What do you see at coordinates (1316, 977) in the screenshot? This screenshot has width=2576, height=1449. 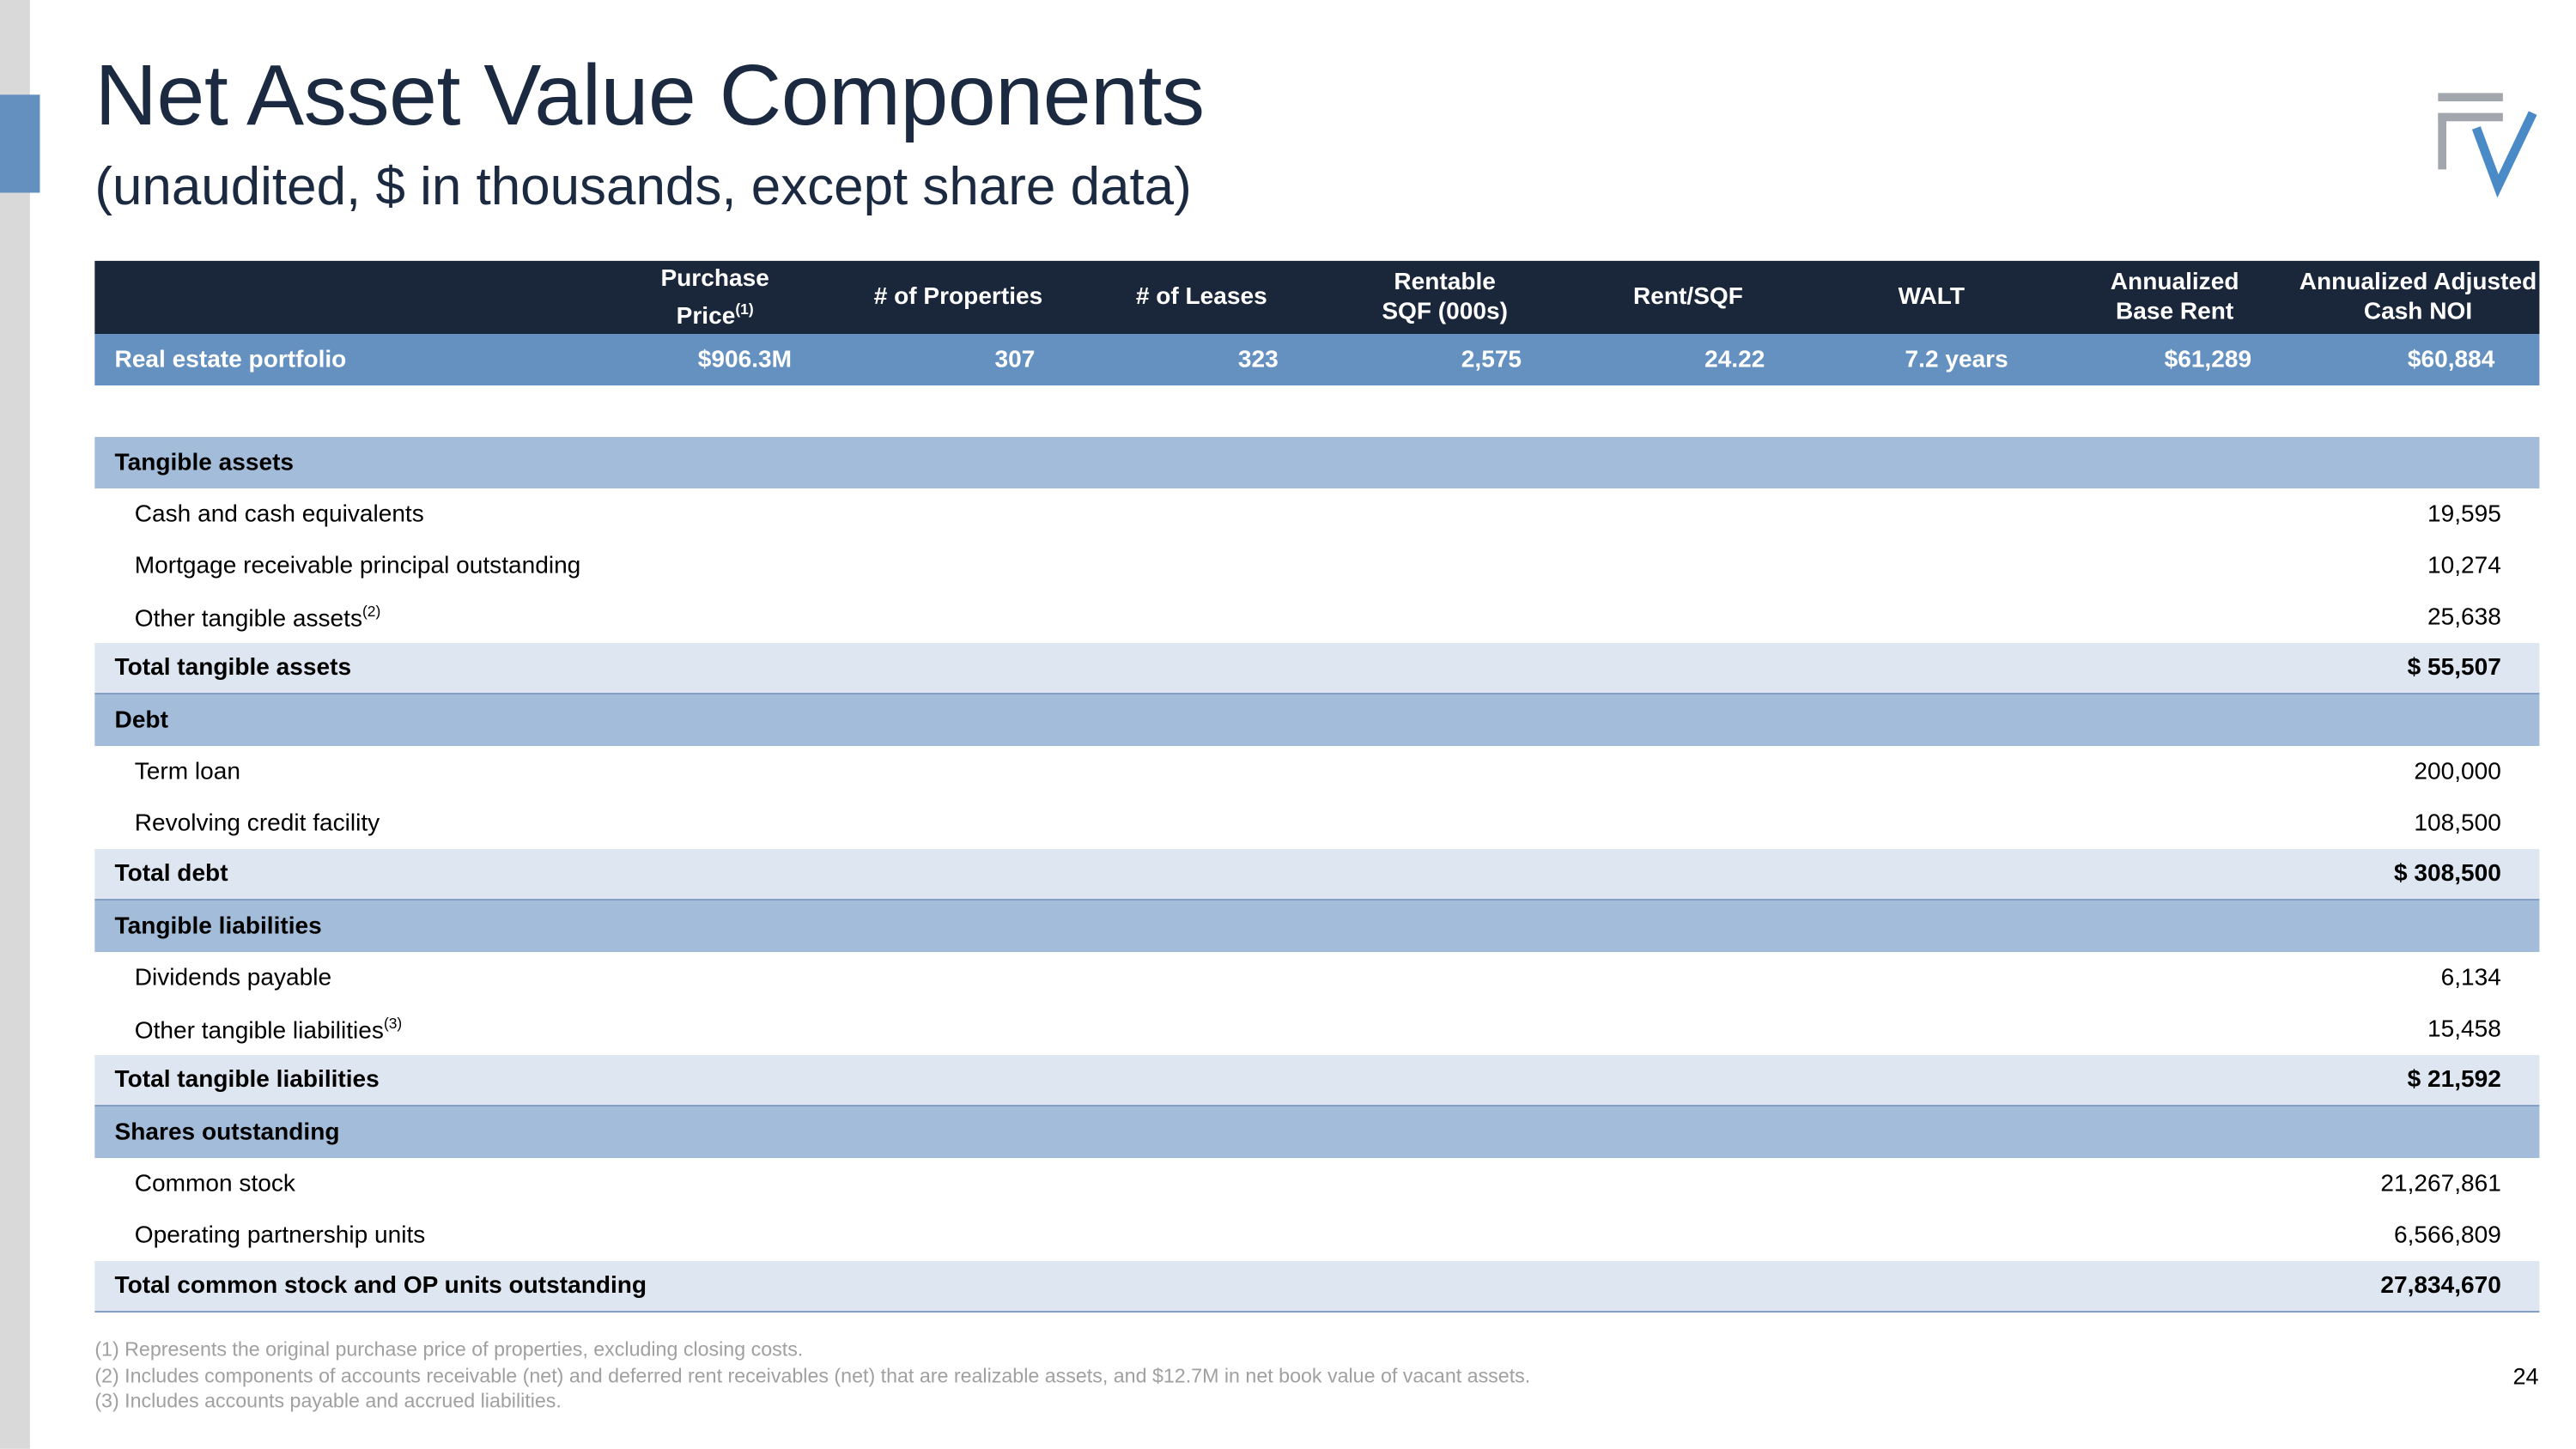 I see `item-row: Dividends payable 6,134` at bounding box center [1316, 977].